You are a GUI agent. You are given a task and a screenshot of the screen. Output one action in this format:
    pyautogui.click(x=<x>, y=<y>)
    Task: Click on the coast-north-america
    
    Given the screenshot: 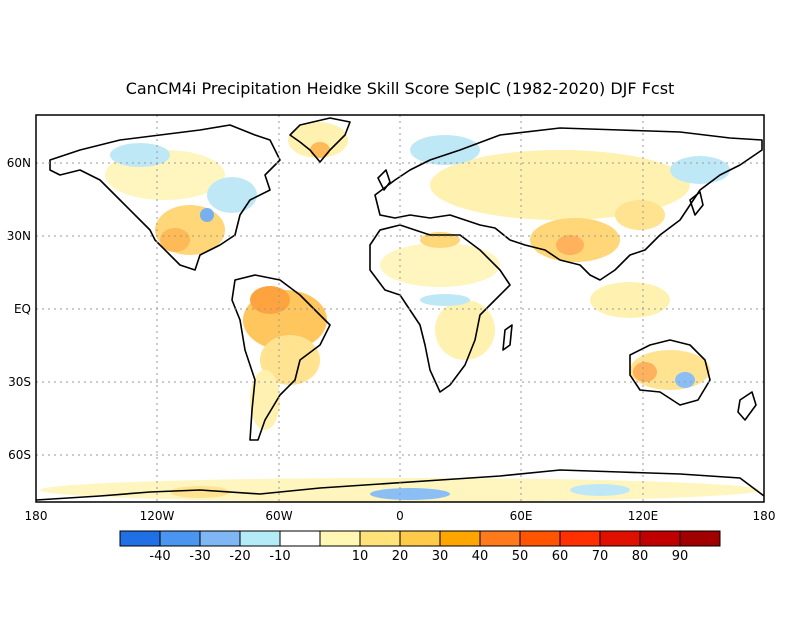 What is the action you would take?
    pyautogui.click(x=165, y=197)
    